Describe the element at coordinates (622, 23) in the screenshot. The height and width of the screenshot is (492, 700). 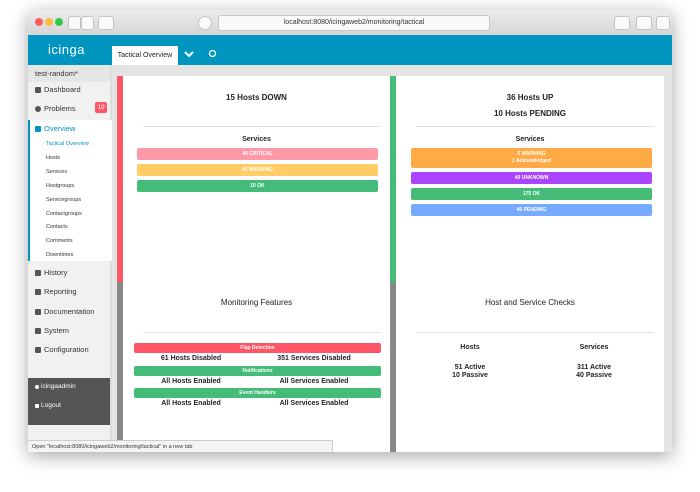
I see `share-button` at that location.